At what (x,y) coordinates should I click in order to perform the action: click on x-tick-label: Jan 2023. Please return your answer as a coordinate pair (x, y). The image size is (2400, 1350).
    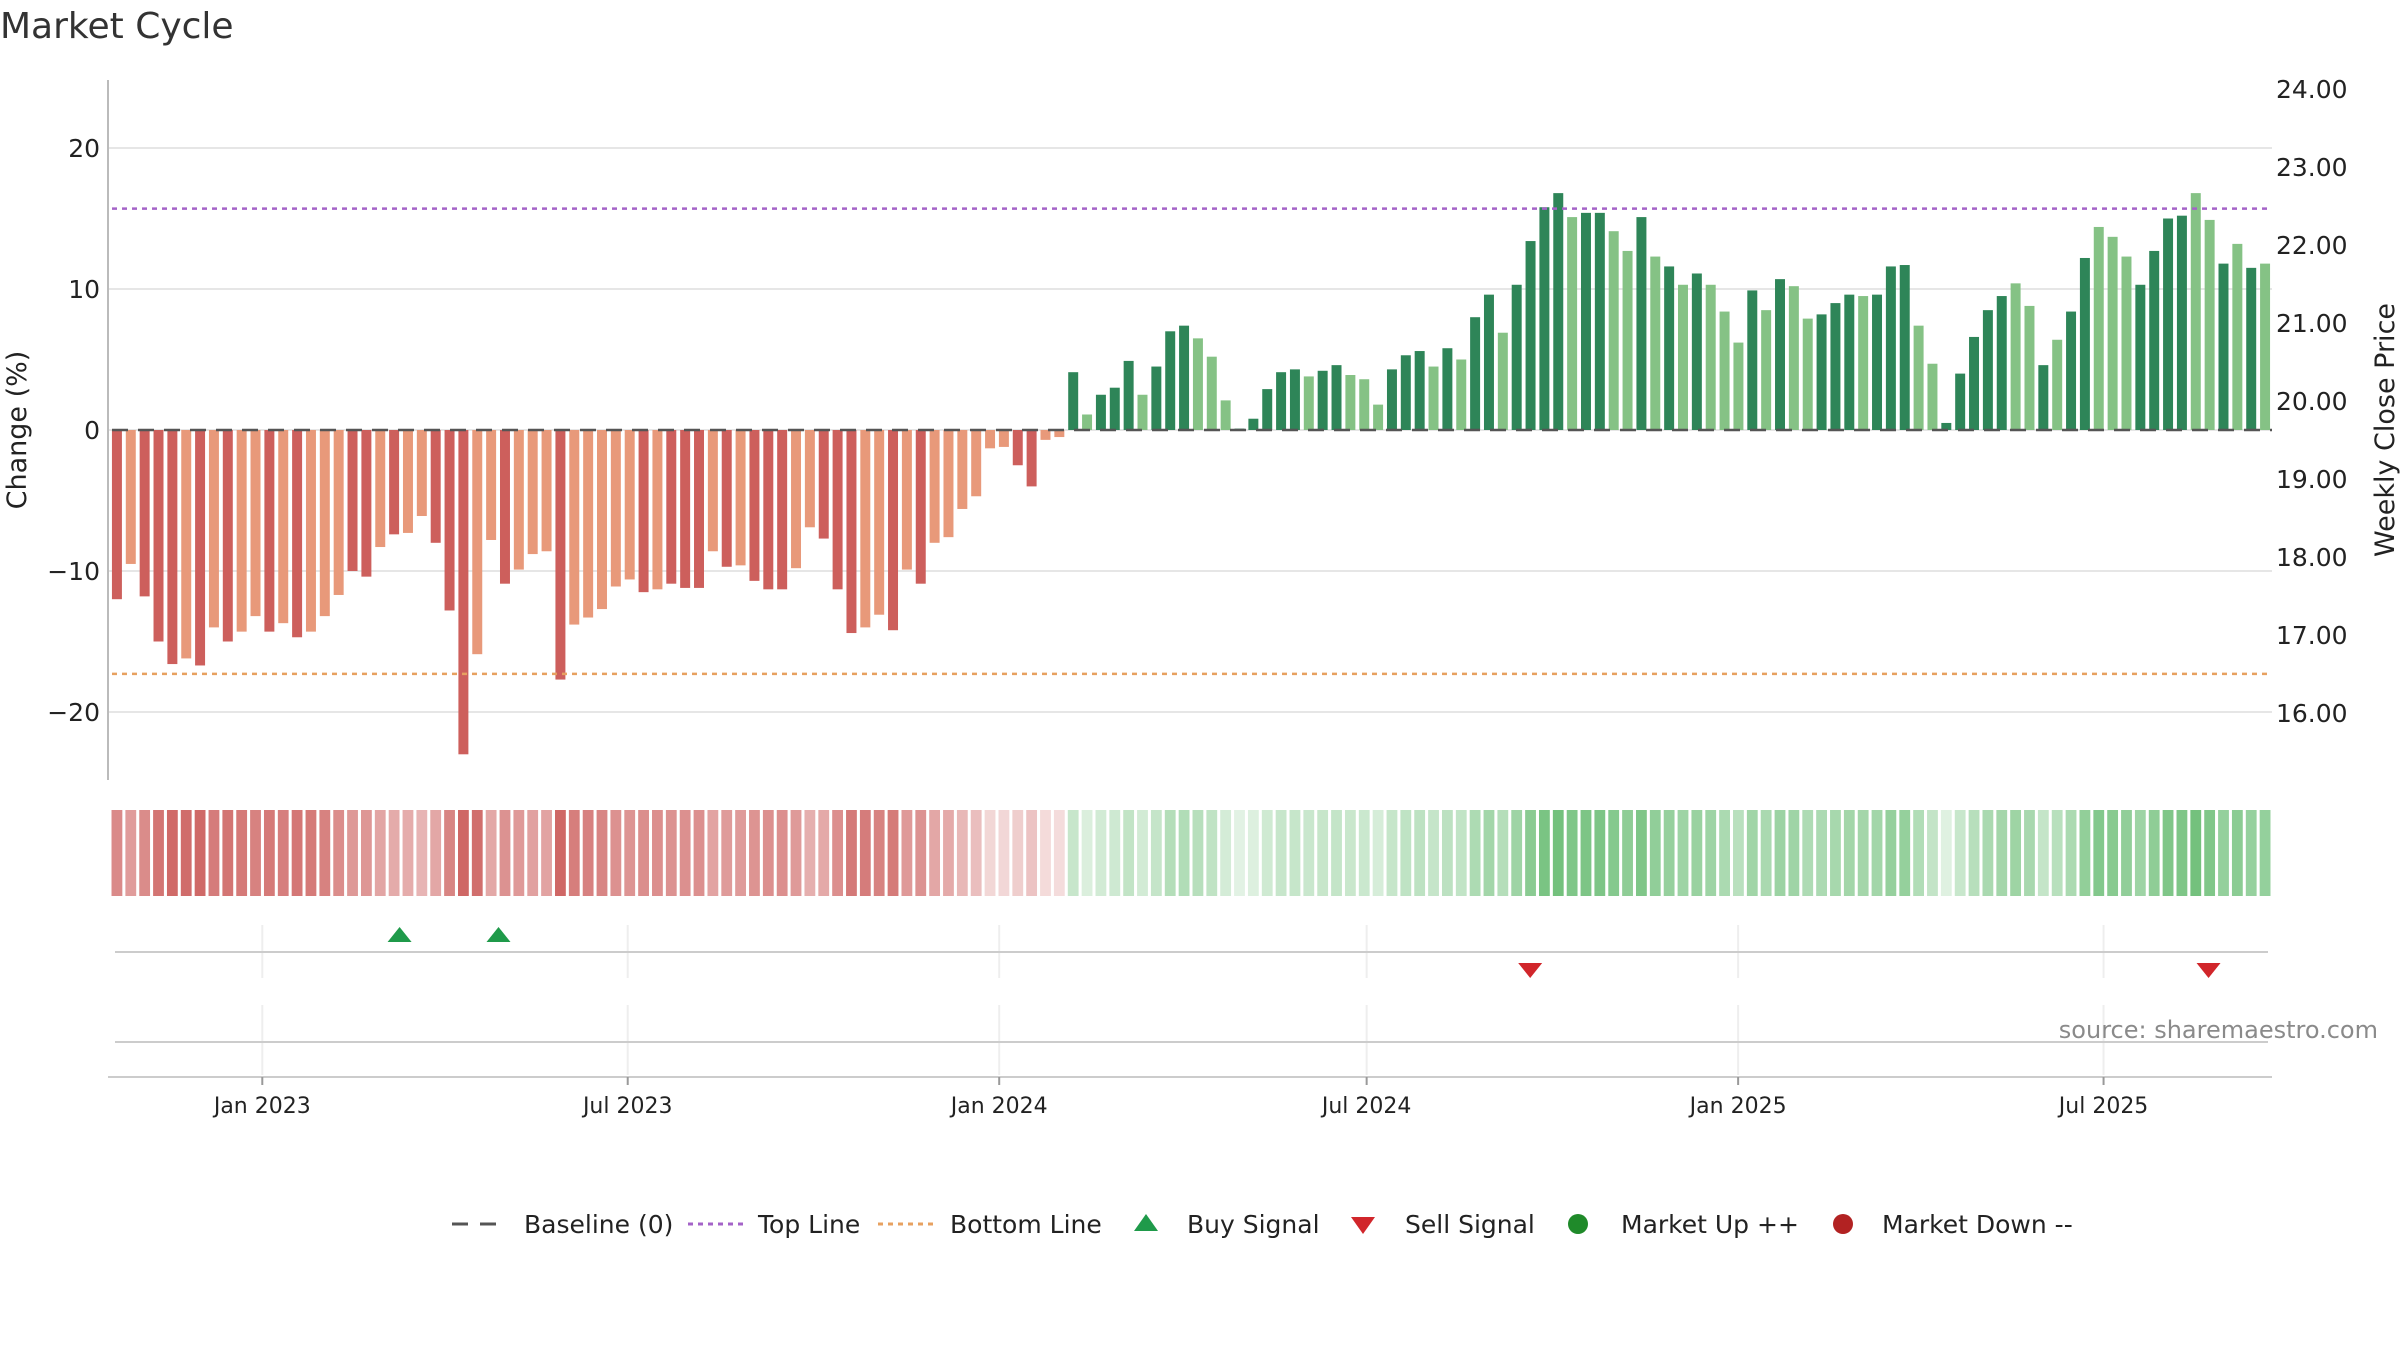
    Looking at the image, I should click on (261, 1106).